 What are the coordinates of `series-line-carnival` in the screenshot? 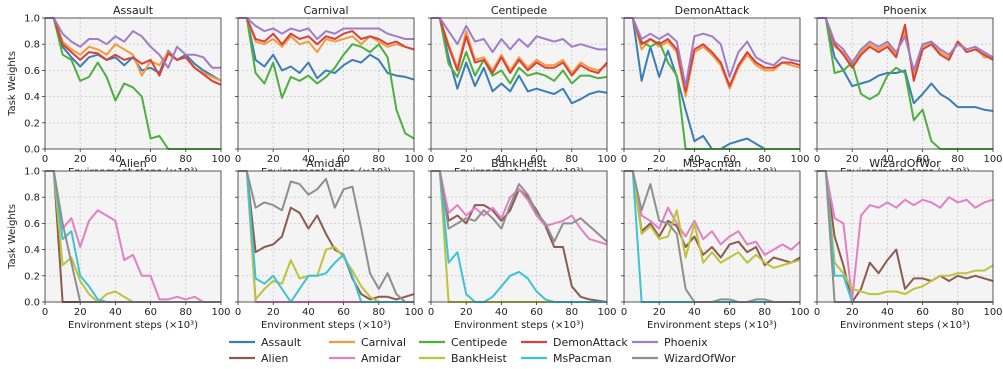 It's located at (326, 35).